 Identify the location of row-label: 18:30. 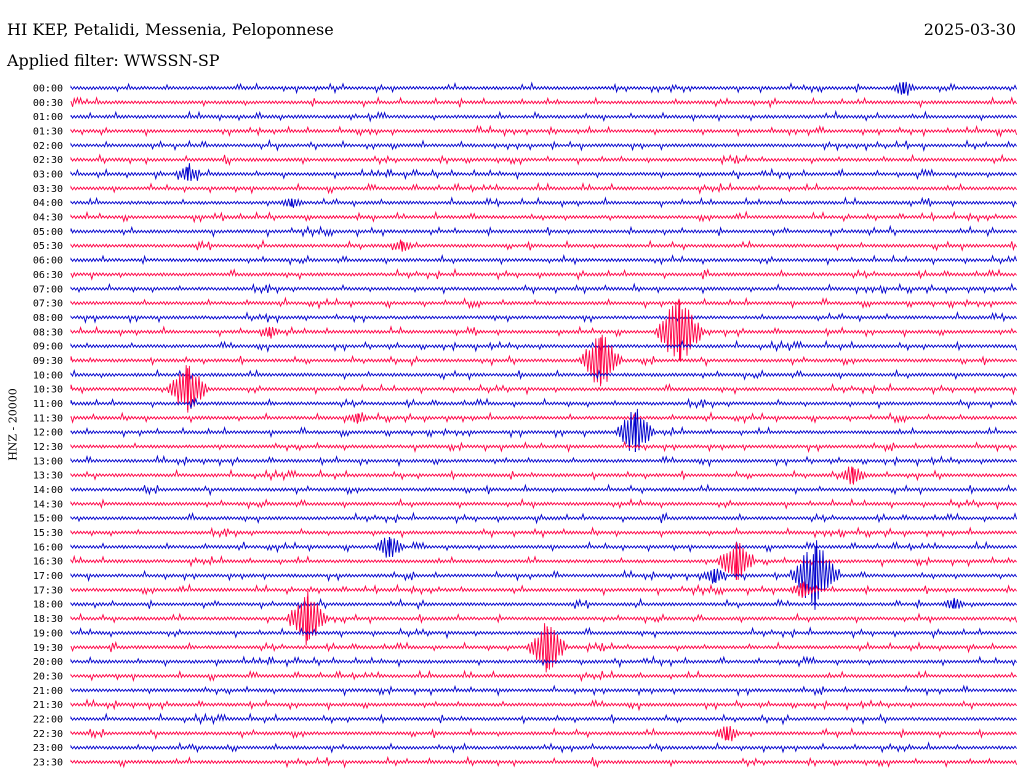
(48, 619).